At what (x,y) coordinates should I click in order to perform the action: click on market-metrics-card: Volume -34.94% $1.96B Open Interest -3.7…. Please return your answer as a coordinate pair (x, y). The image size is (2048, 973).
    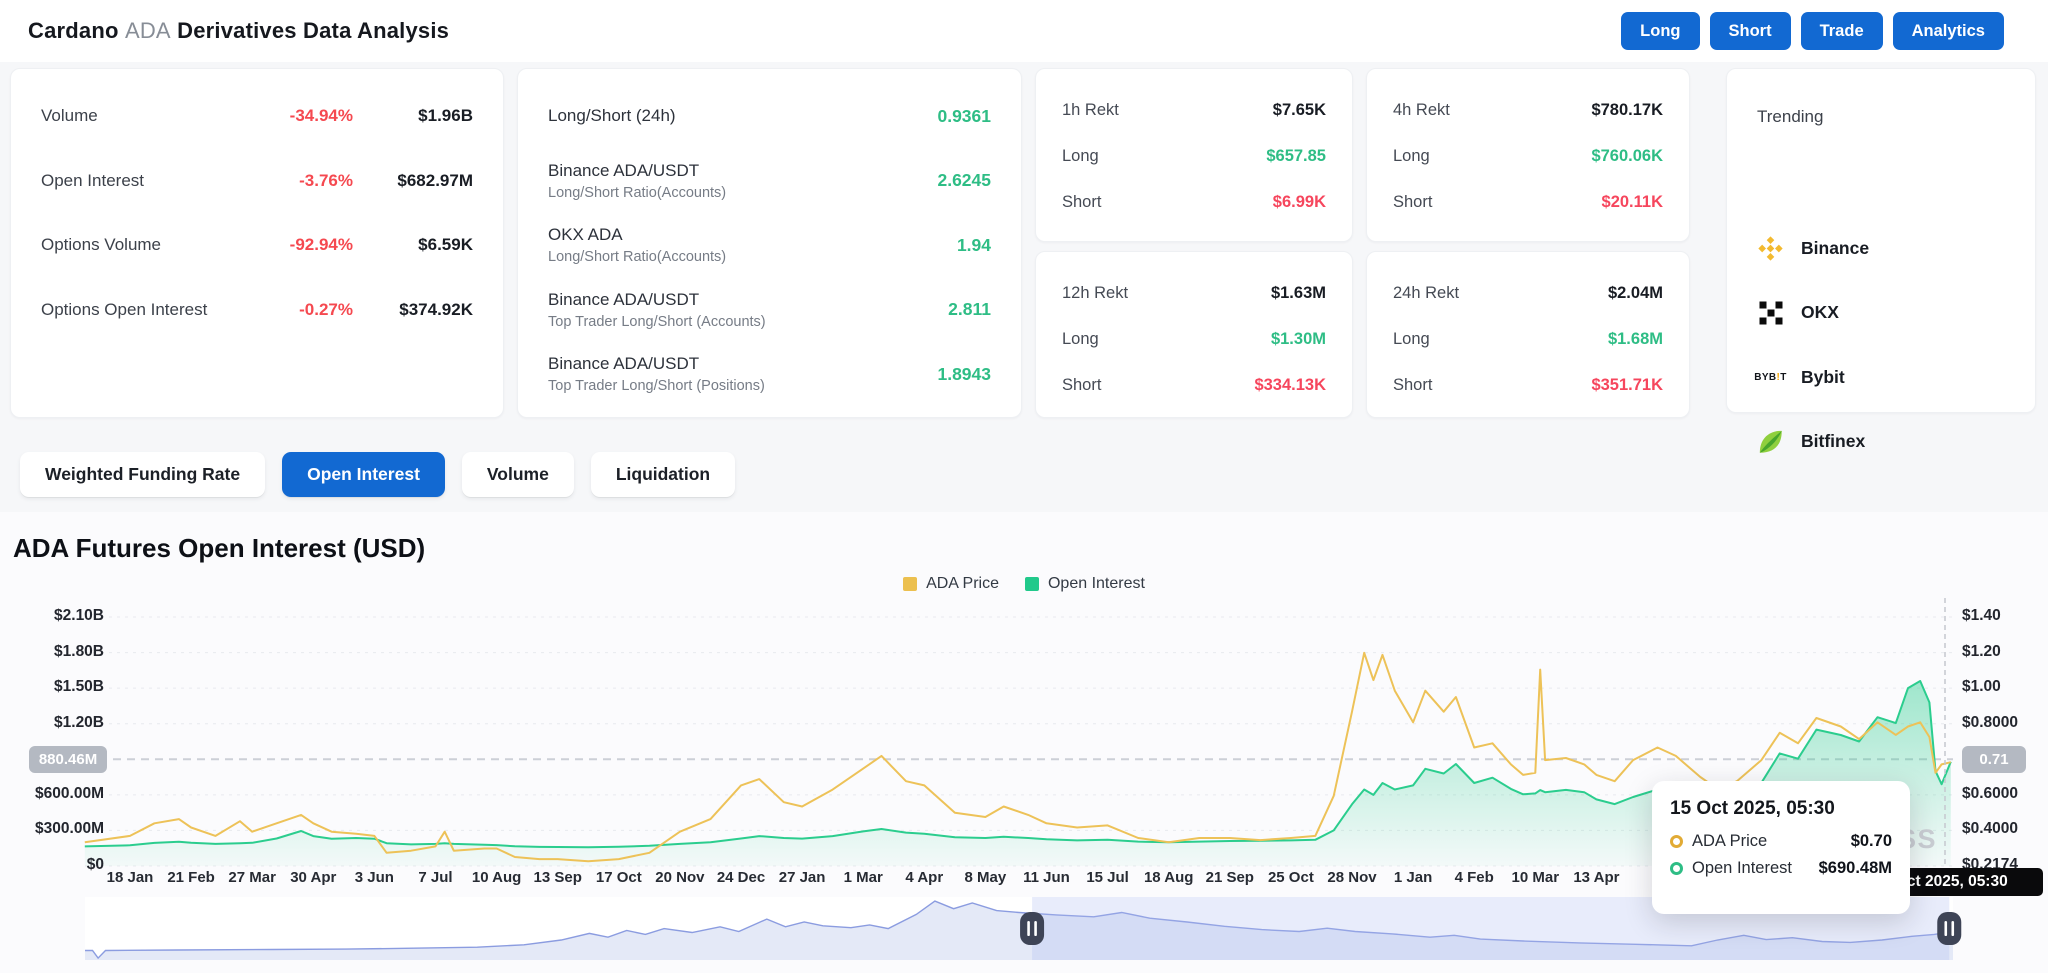
    Looking at the image, I should click on (257, 243).